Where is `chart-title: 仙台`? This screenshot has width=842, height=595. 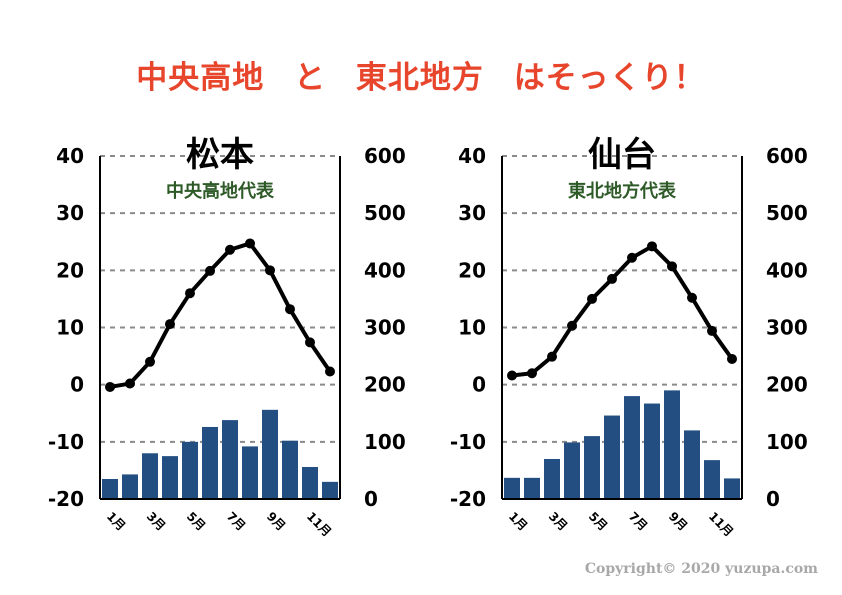 chart-title: 仙台 is located at coordinates (622, 155).